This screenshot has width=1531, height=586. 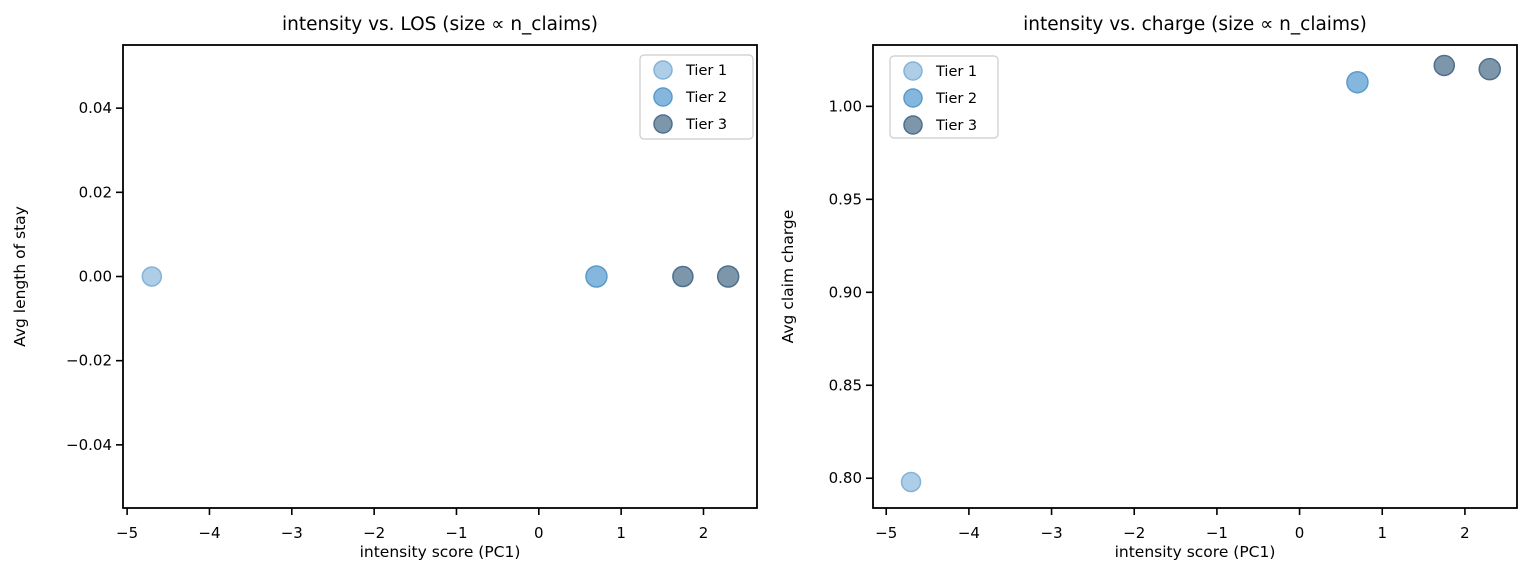 What do you see at coordinates (788, 277) in the screenshot?
I see `y-axis-label: Avg claim charge` at bounding box center [788, 277].